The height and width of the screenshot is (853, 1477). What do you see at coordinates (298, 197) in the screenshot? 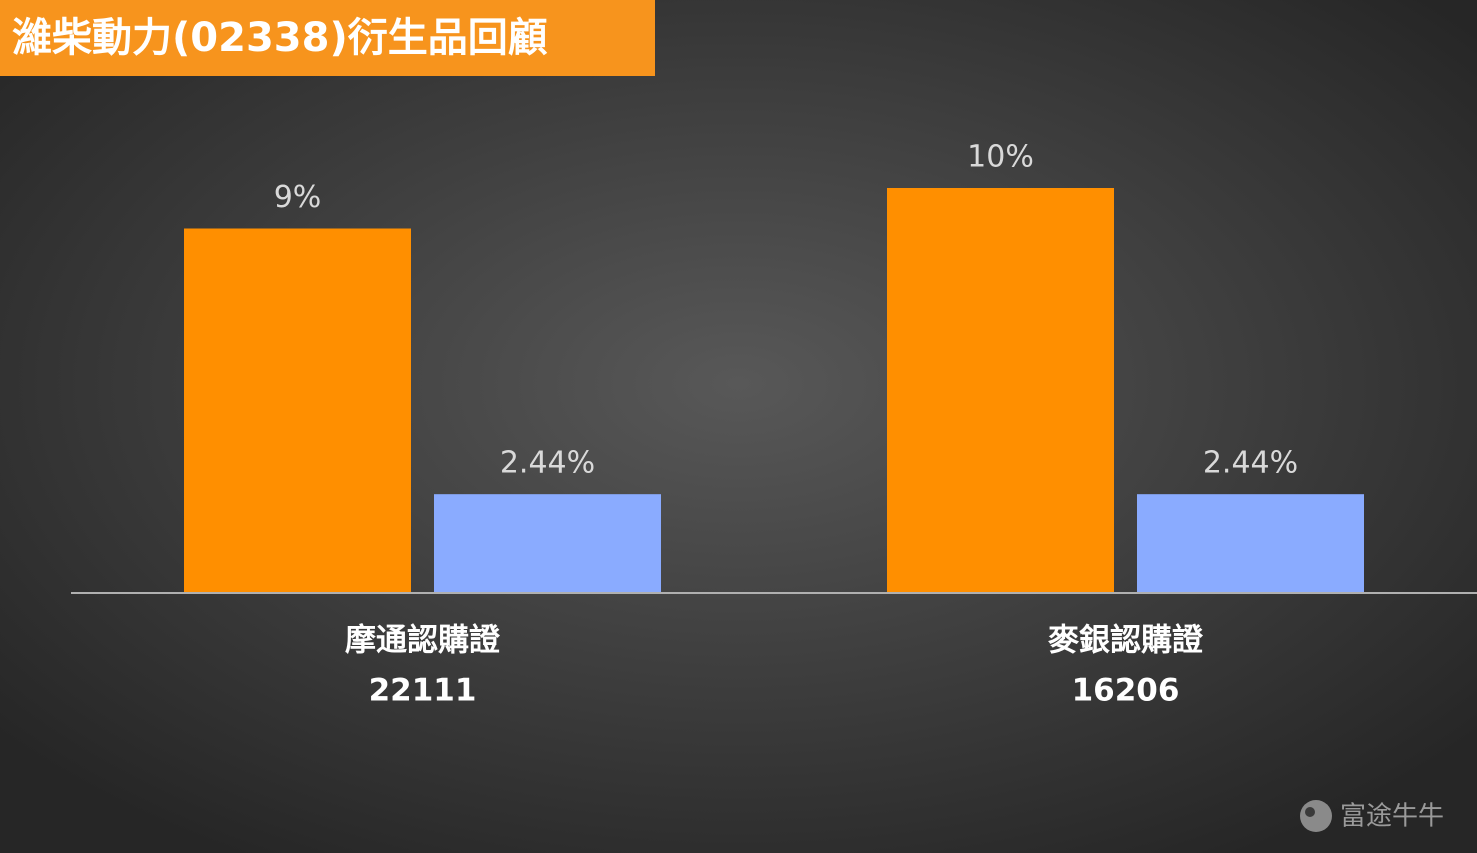
I see `value-label: 9%` at bounding box center [298, 197].